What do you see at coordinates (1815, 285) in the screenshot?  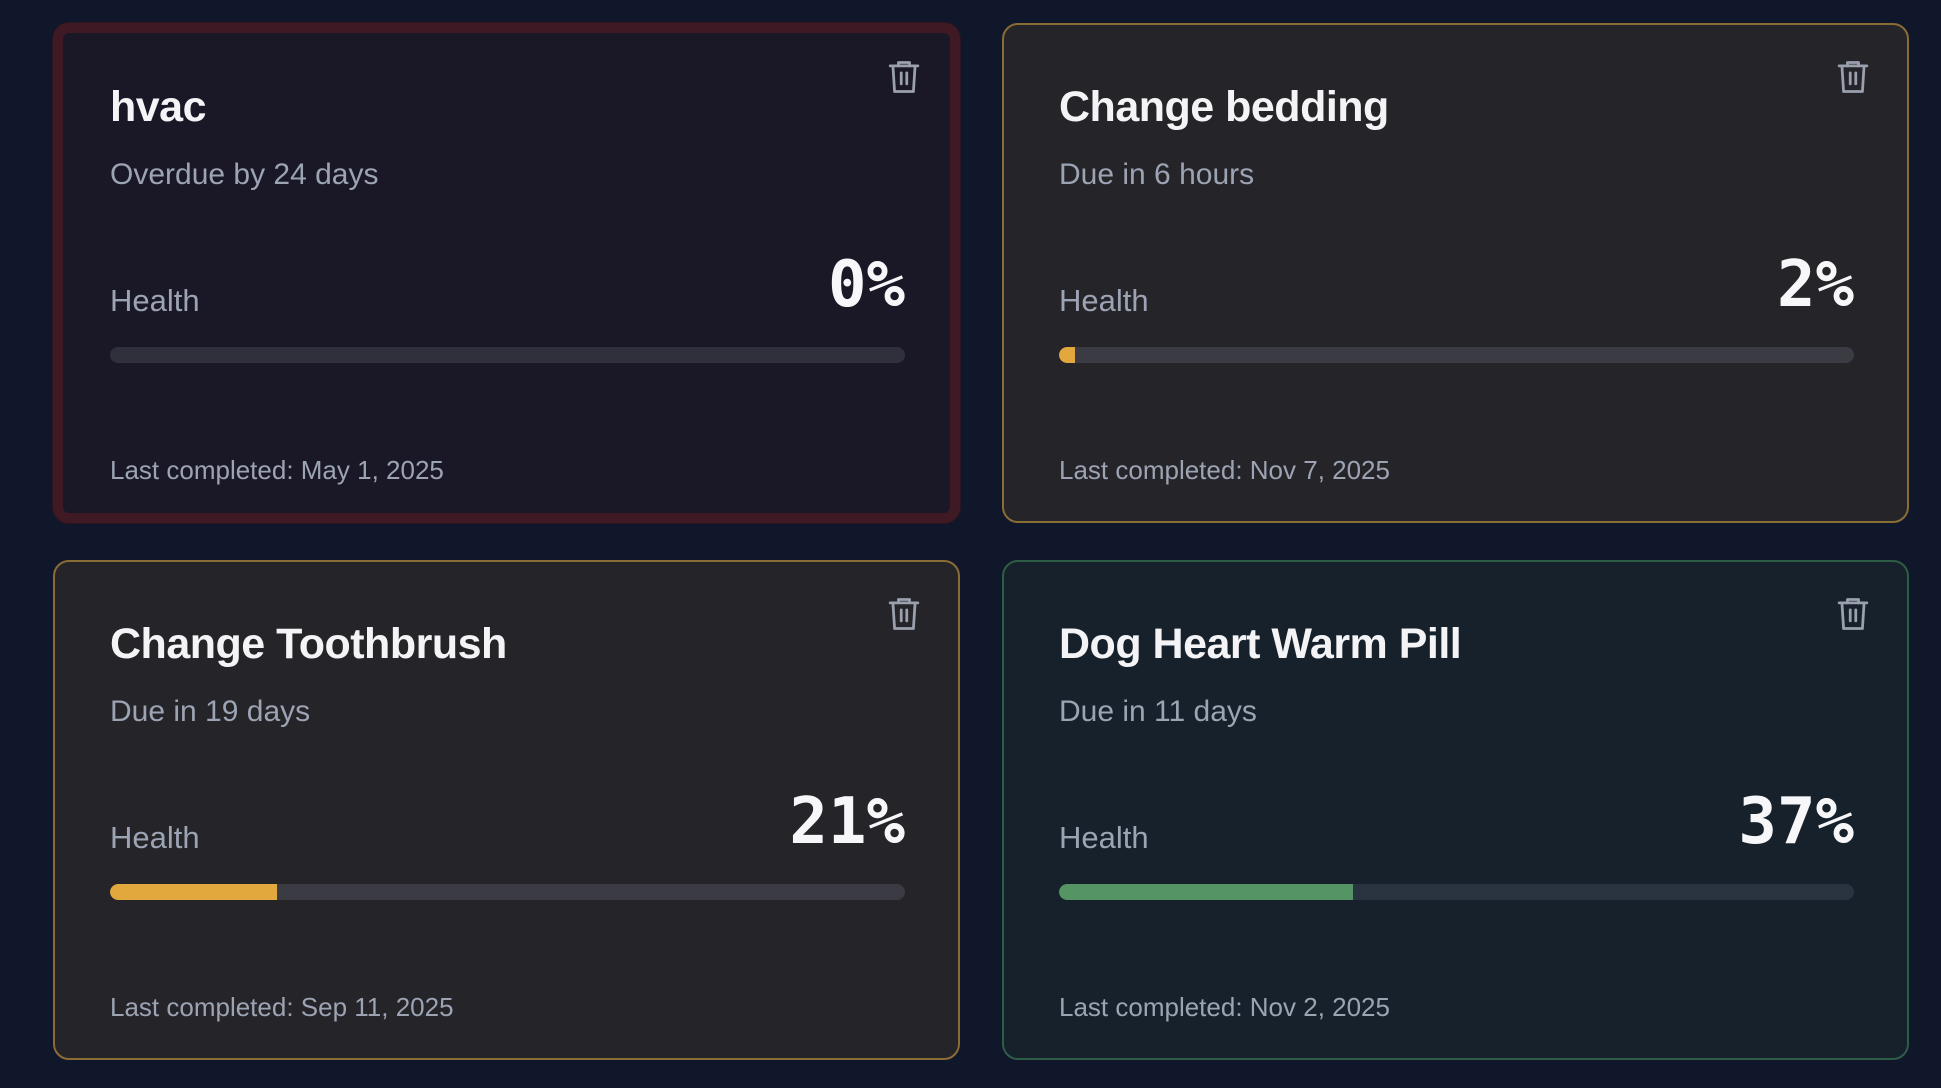 I see `health-percent: 2%` at bounding box center [1815, 285].